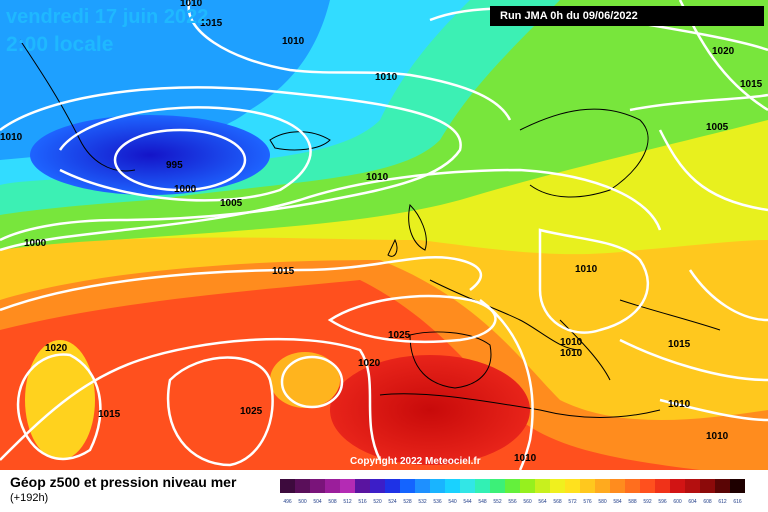 The height and width of the screenshot is (512, 768). I want to click on color-scale, so click(512, 486).